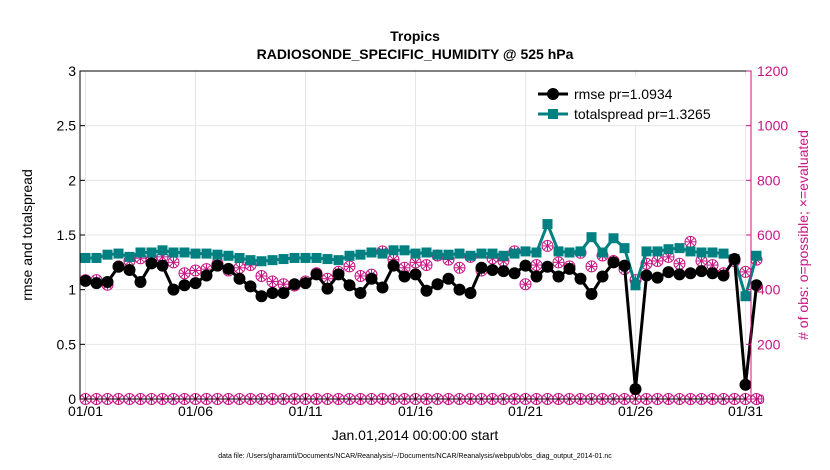 This screenshot has width=830, height=470. What do you see at coordinates (72, 180) in the screenshot?
I see `y-tick-label: 2` at bounding box center [72, 180].